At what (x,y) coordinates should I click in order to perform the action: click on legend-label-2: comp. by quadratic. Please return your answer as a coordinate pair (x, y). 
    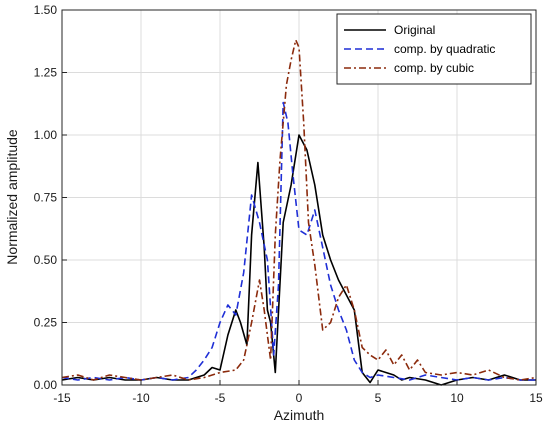
    Looking at the image, I should click on (444, 49).